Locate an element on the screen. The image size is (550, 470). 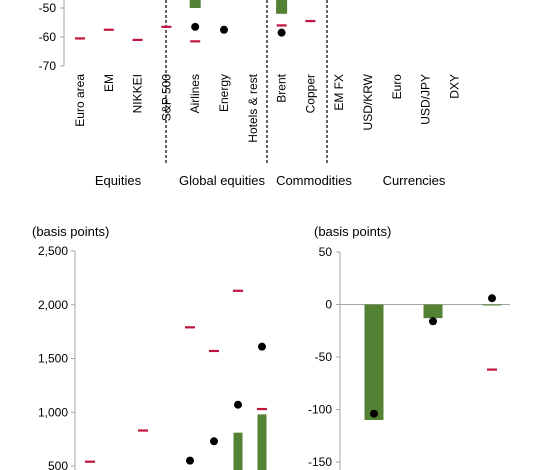
top-category-label: S&P 500 is located at coordinates (166, 97).